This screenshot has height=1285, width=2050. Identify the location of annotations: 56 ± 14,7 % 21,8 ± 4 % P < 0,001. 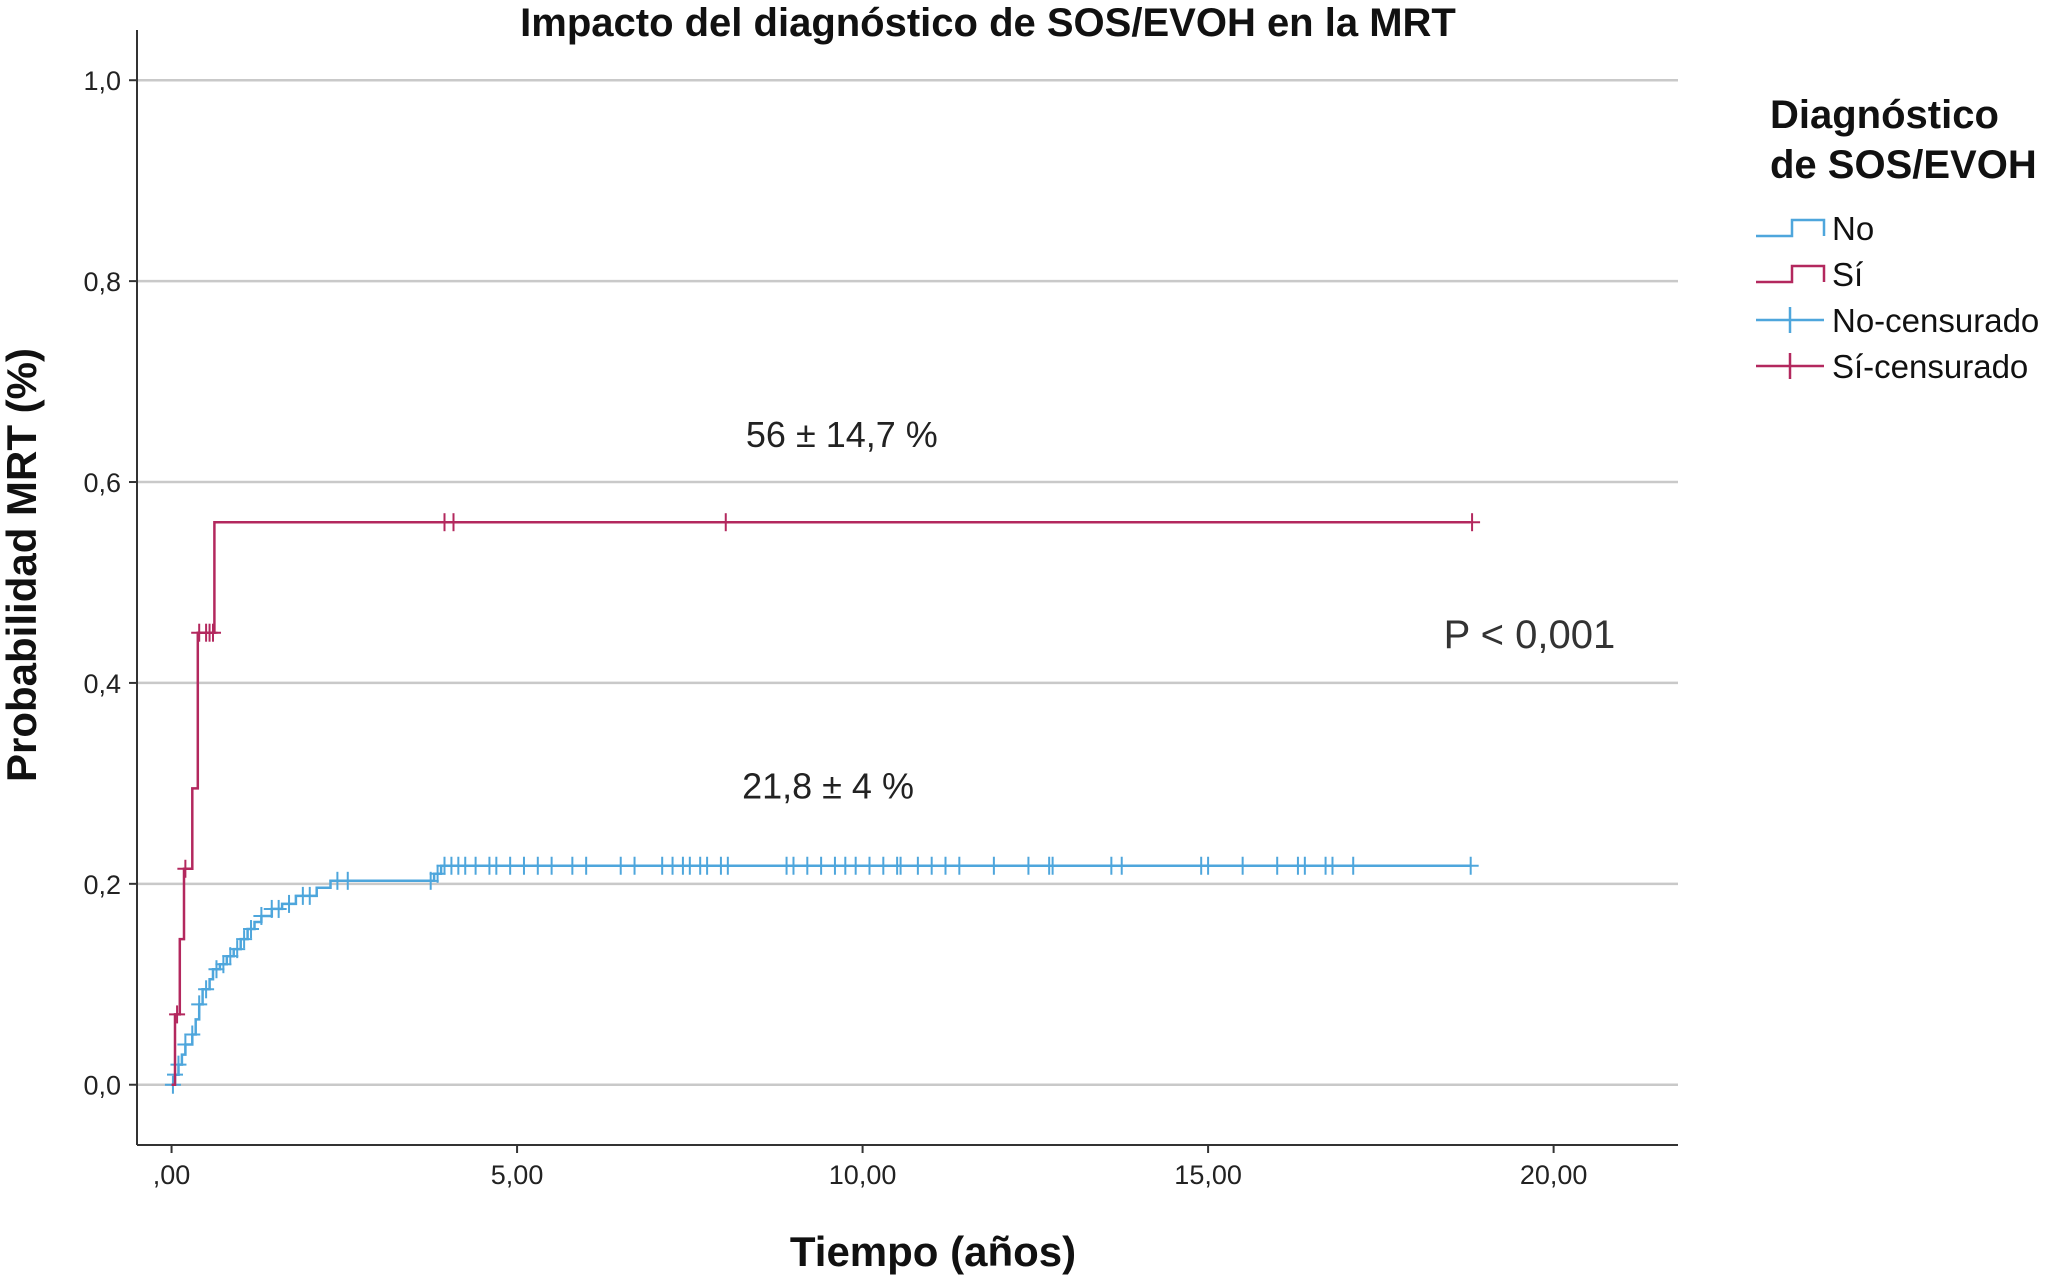
(1178, 610).